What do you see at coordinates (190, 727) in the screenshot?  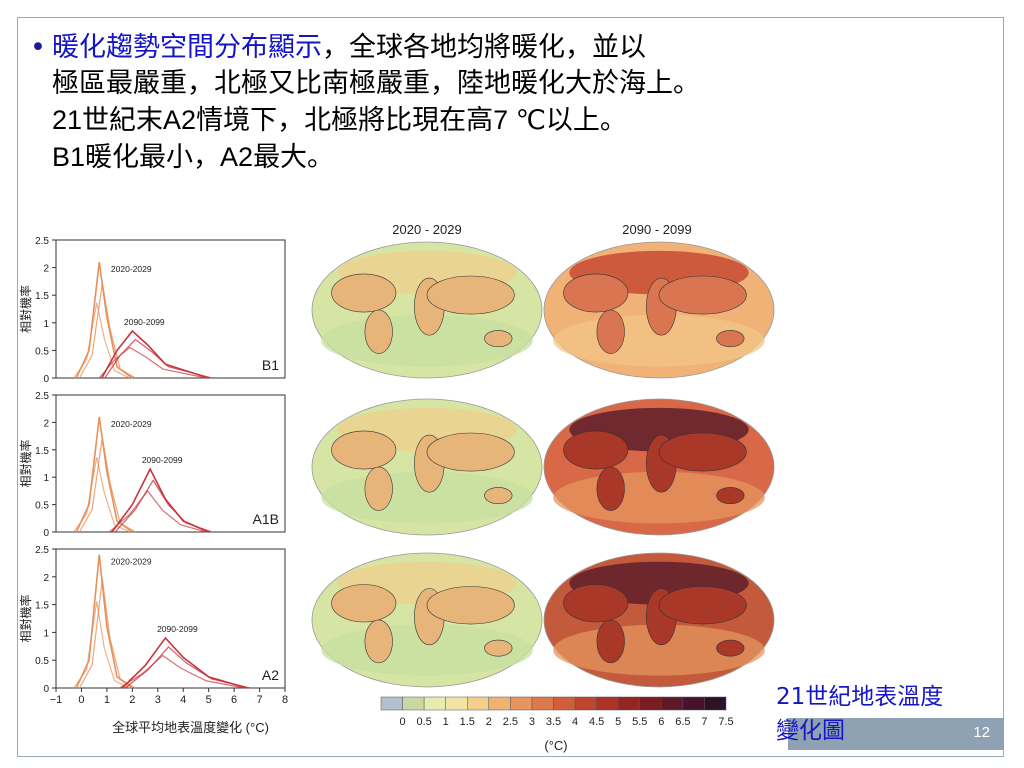 I see `x-axis-label: 全球平均地表溫度變化 (°C)` at bounding box center [190, 727].